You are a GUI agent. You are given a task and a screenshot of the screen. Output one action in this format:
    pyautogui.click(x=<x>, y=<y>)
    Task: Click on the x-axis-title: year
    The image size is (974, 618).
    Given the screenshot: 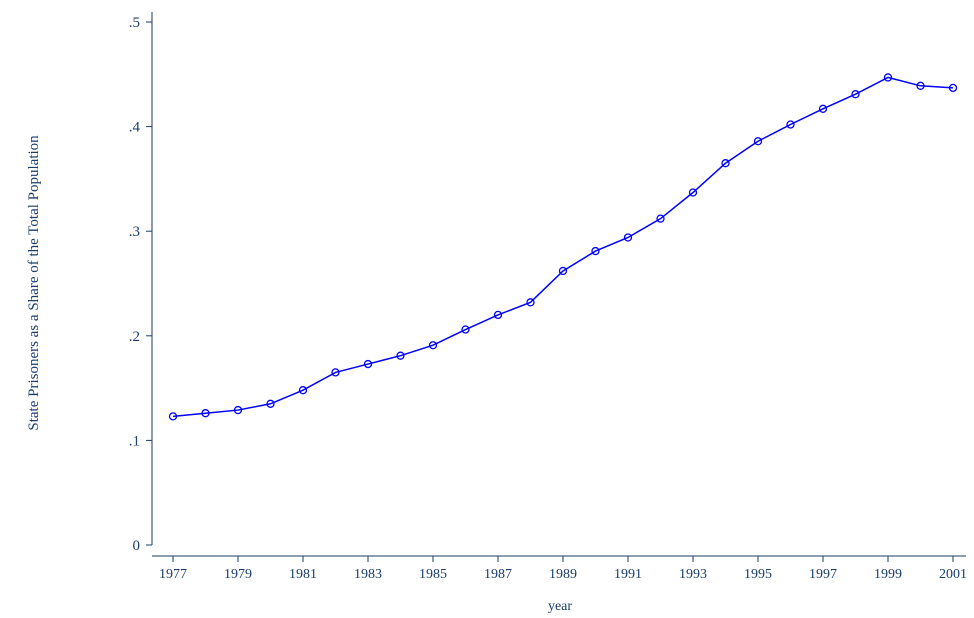 What is the action you would take?
    pyautogui.click(x=560, y=606)
    